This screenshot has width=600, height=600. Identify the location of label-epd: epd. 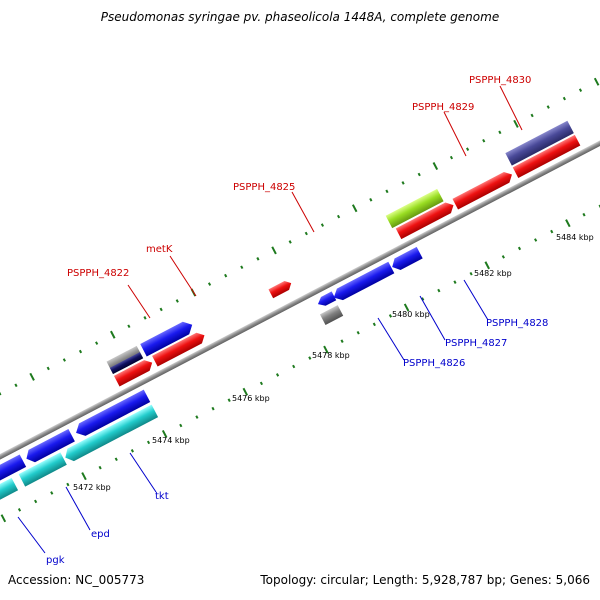
(100, 534).